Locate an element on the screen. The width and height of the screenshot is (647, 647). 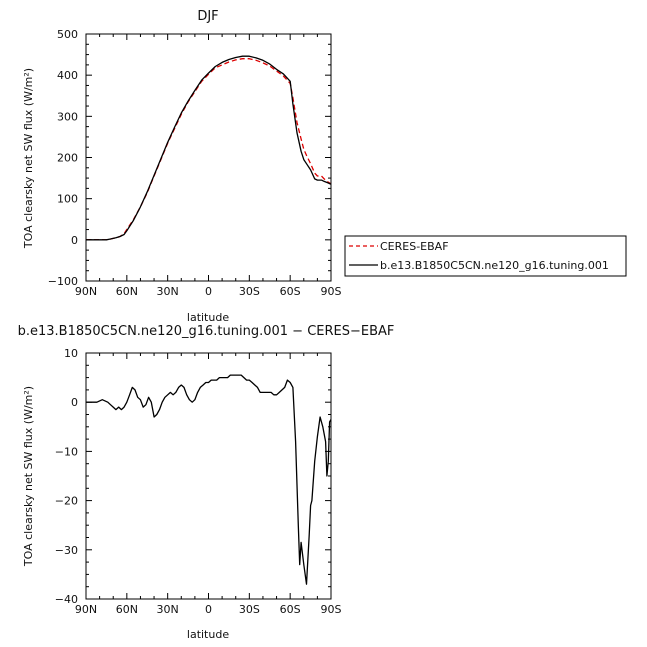
bottom-xtick-label: 90S is located at coordinates (331, 609).